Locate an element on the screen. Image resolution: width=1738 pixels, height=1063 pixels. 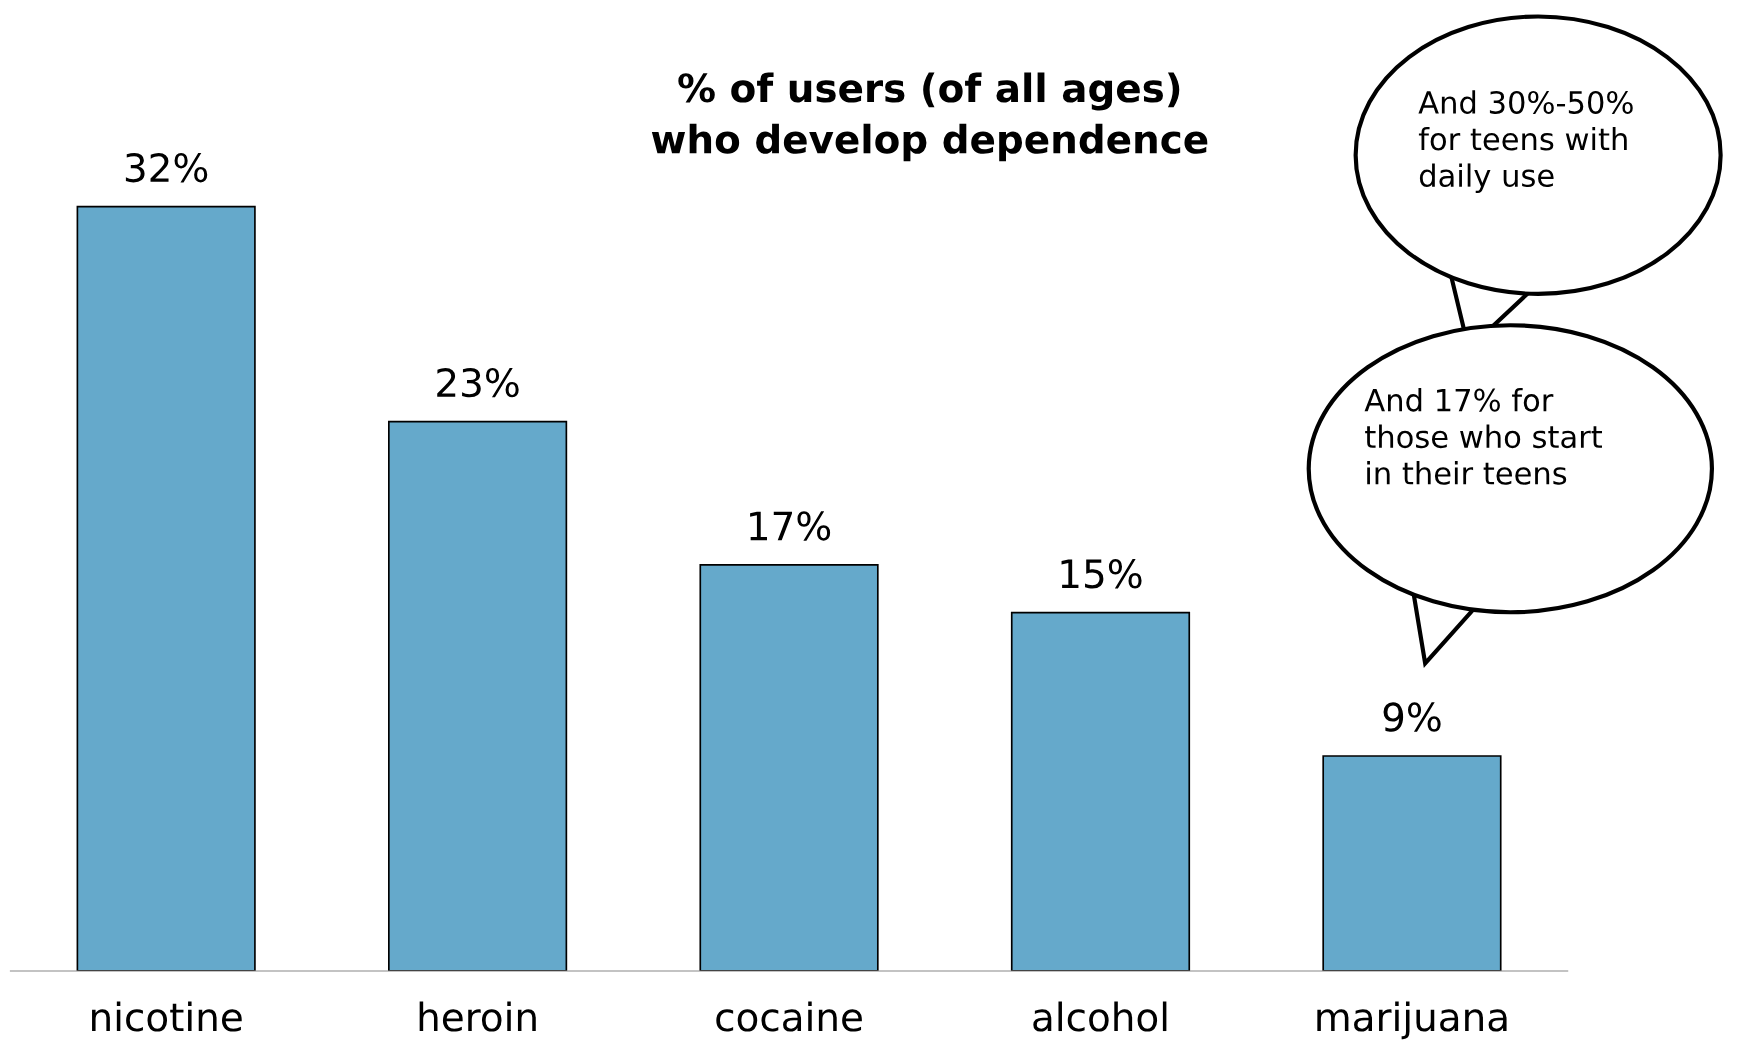
x-tick-label: alcohol is located at coordinates (1100, 1016).